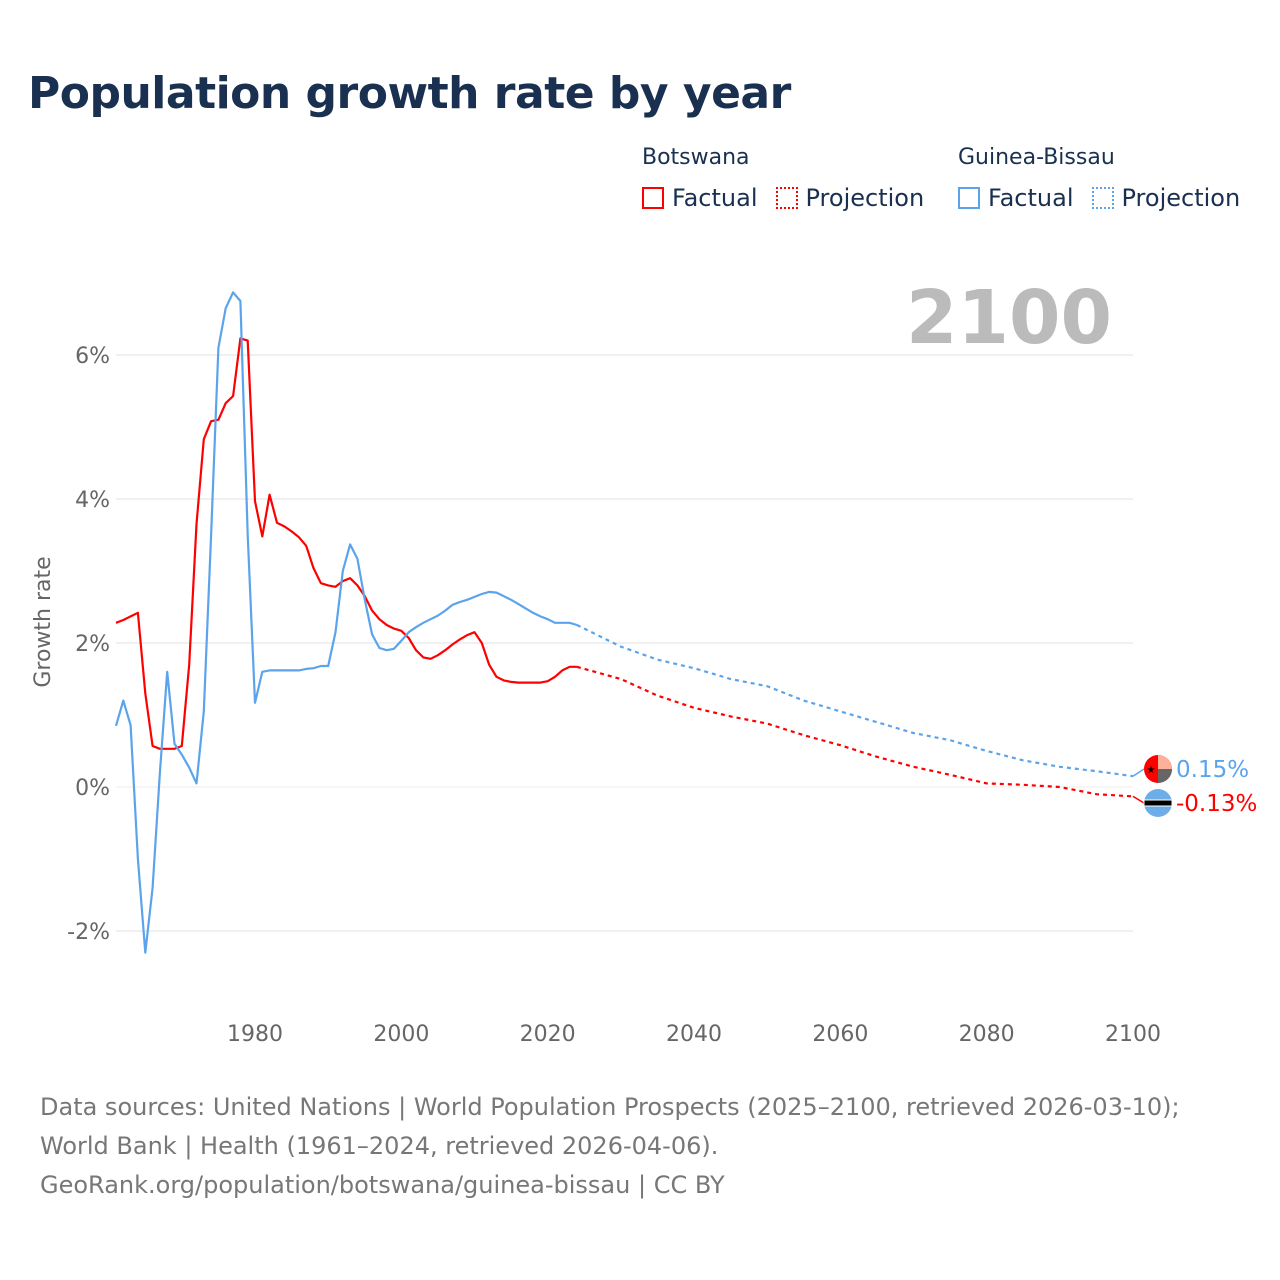 The width and height of the screenshot is (1280, 1280). Describe the element at coordinates (840, 1034) in the screenshot. I see `x-tick-label: 2060` at that location.